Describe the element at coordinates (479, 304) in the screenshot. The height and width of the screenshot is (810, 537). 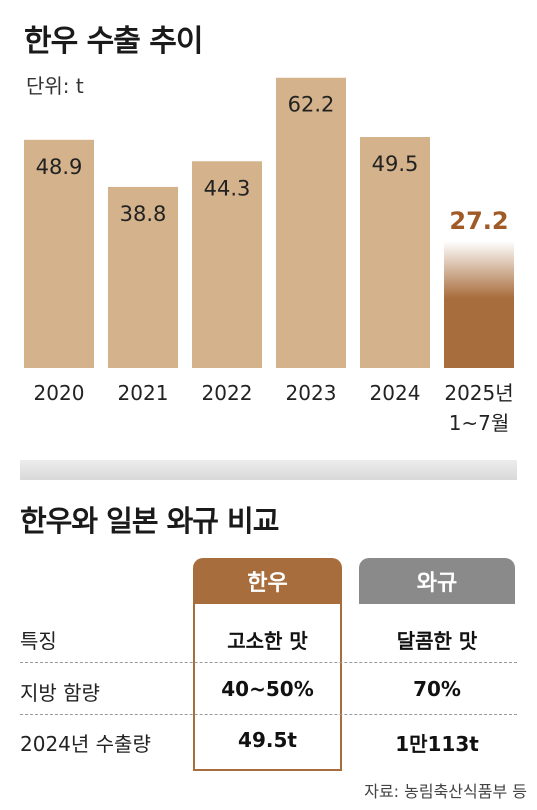
I see `bar-2025년` at that location.